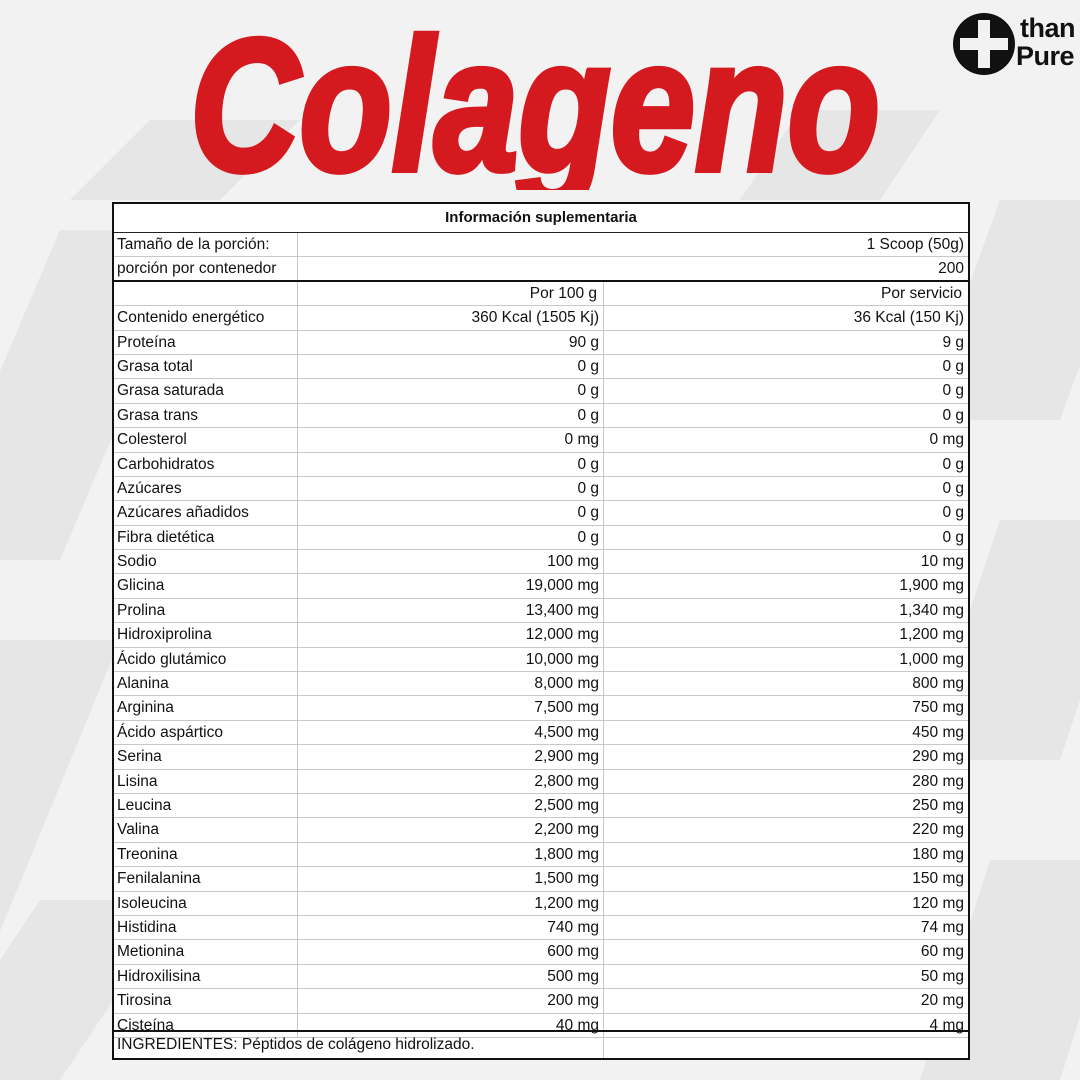  Describe the element at coordinates (451, 684) in the screenshot. I see `nutrient-per100: 8,000 mg` at that location.